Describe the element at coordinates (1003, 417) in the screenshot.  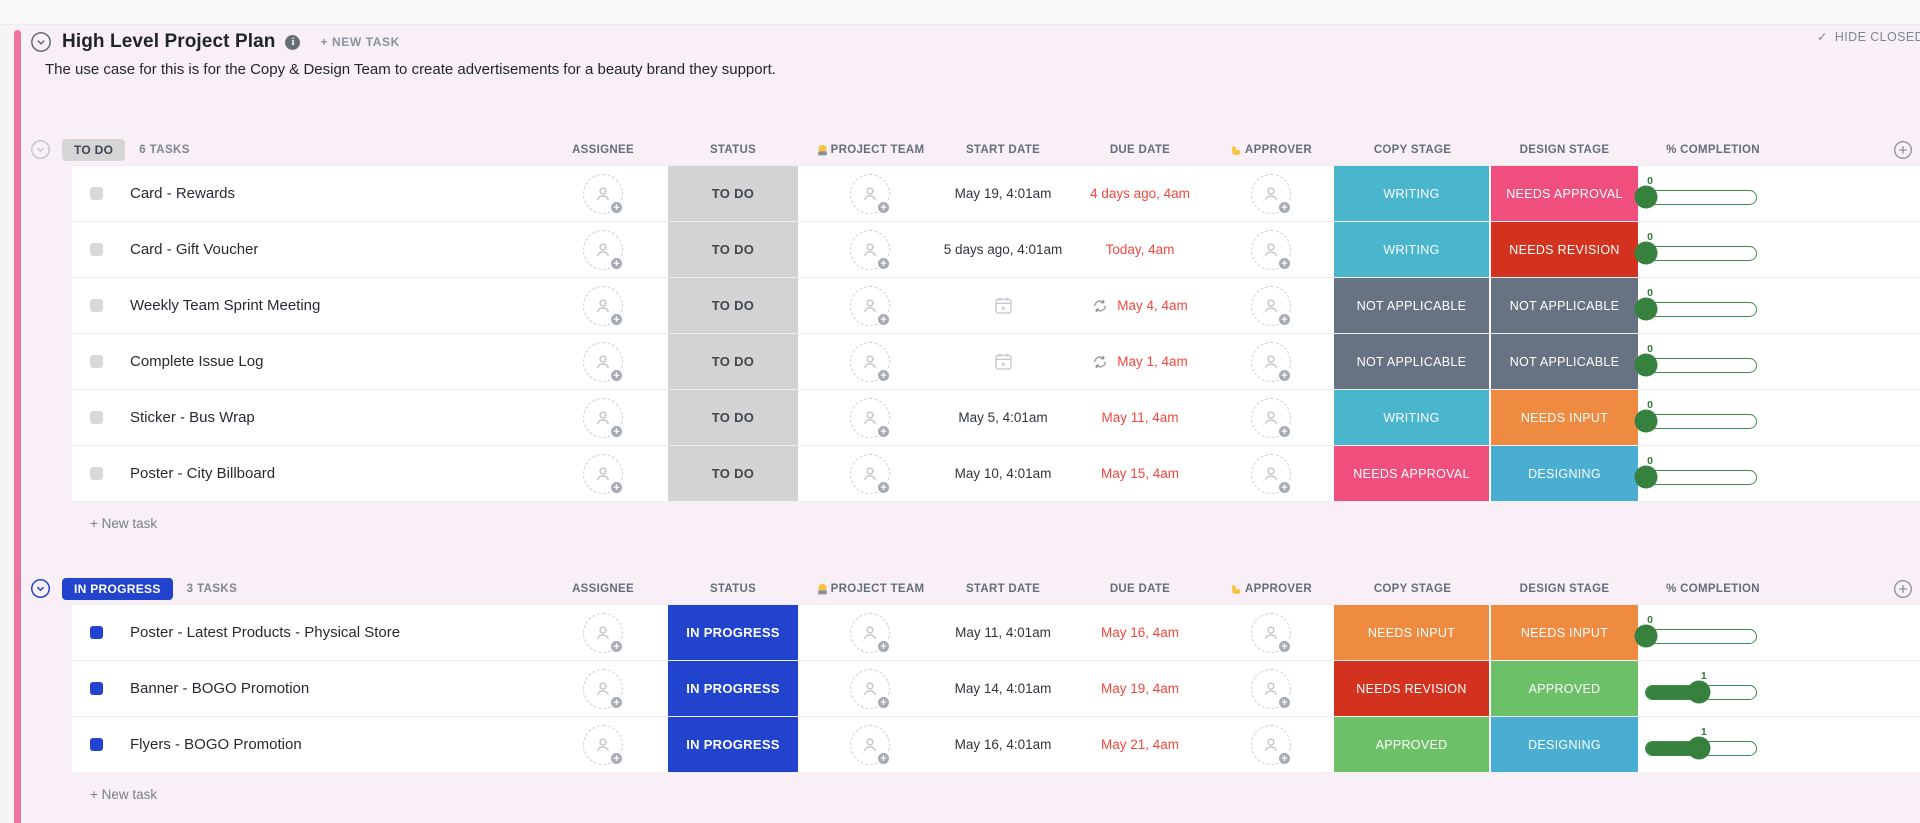
I see `start-date-cell: May 5, 4:01am` at that location.